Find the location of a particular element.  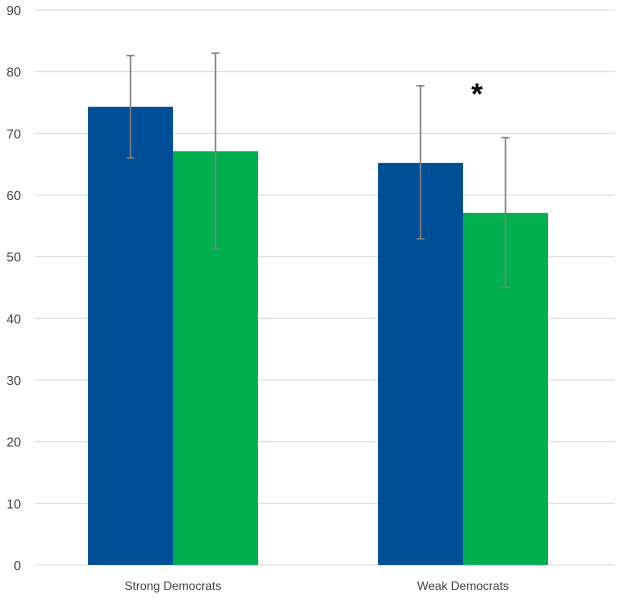

y-tick-label: 50 is located at coordinates (14, 257).